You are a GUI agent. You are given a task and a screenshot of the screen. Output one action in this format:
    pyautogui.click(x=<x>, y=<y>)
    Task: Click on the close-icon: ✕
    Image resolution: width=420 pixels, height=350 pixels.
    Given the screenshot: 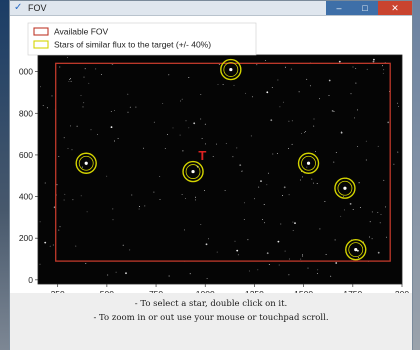 What is the action you would take?
    pyautogui.click(x=395, y=8)
    